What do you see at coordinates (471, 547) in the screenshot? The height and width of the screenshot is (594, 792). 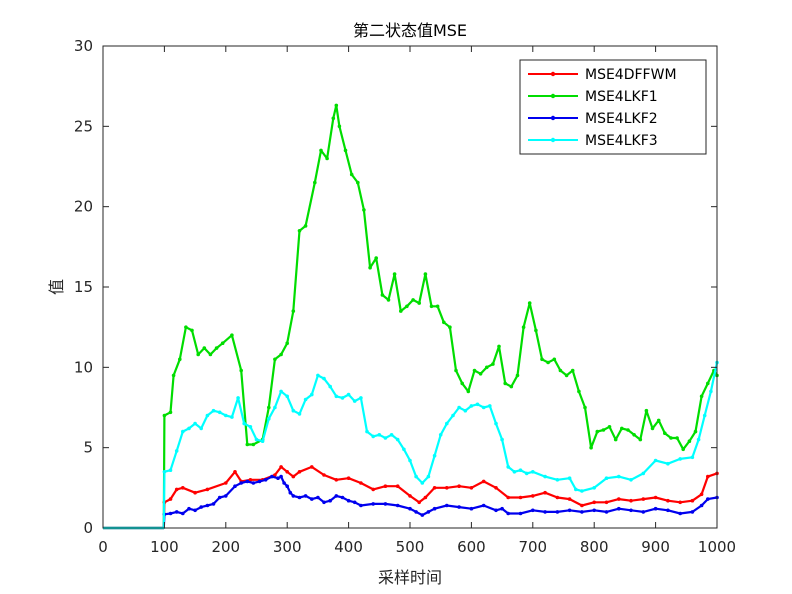 I see `x-tick-label: 600` at bounding box center [471, 547].